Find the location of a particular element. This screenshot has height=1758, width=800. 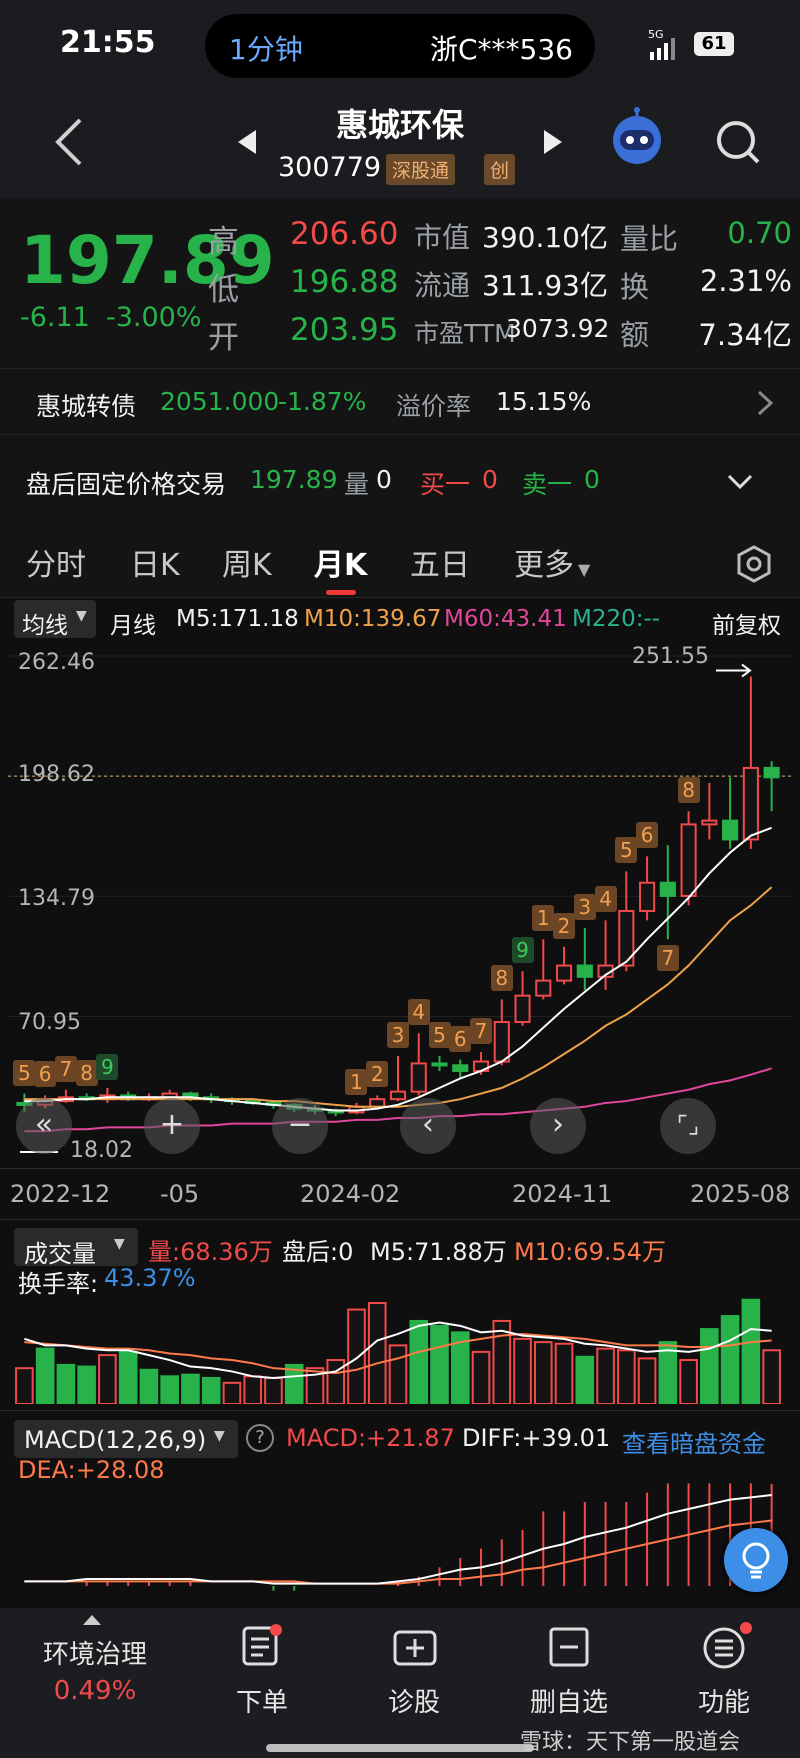

zoom-in-button: + is located at coordinates (172, 1126).